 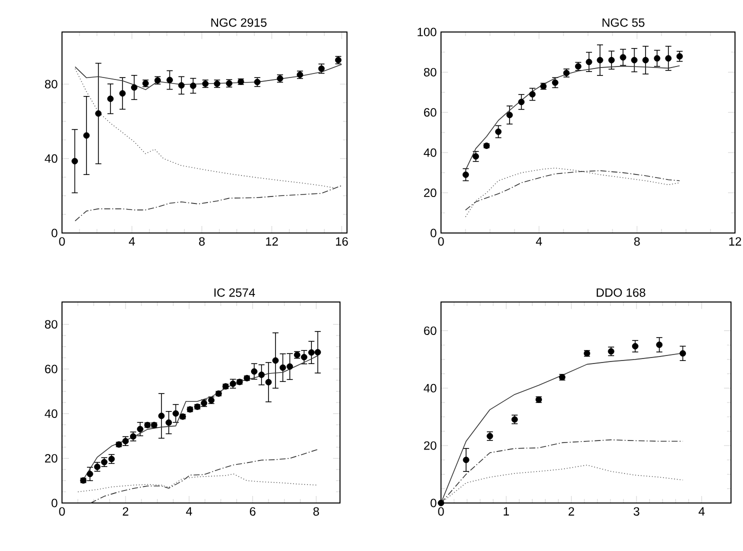 I want to click on x-tick-label: 16, so click(x=342, y=241).